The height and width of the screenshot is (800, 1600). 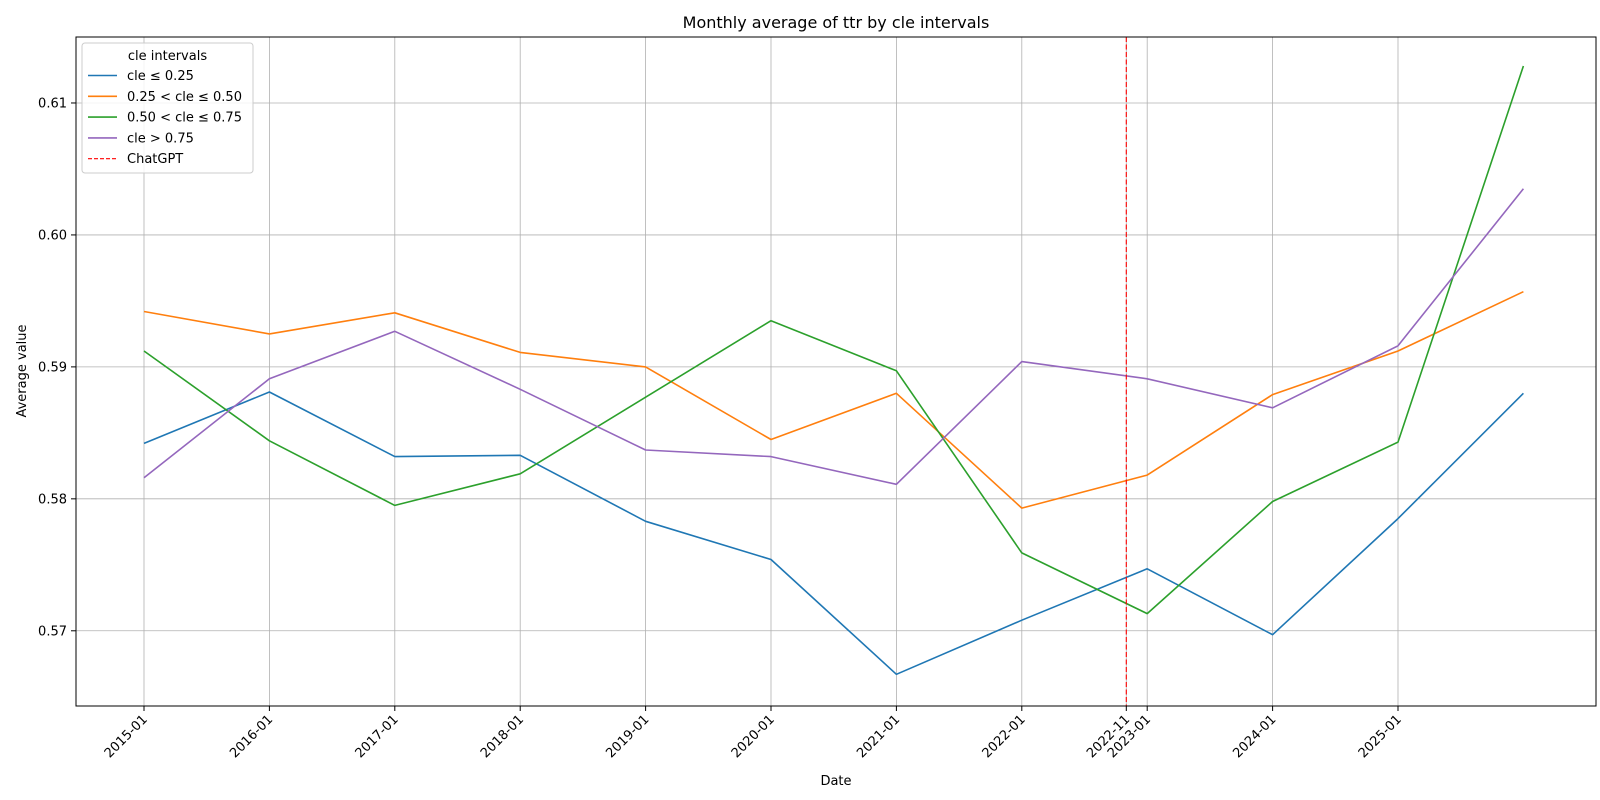 What do you see at coordinates (155, 159) in the screenshot?
I see `legend-entry-label: ChatGPT` at bounding box center [155, 159].